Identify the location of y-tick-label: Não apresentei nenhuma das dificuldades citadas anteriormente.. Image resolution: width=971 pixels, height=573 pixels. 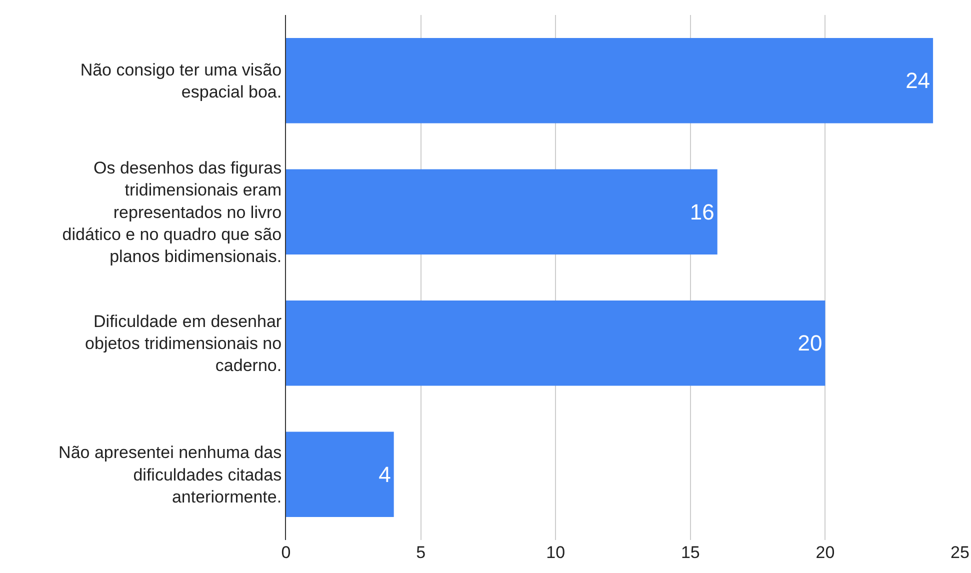
(170, 474).